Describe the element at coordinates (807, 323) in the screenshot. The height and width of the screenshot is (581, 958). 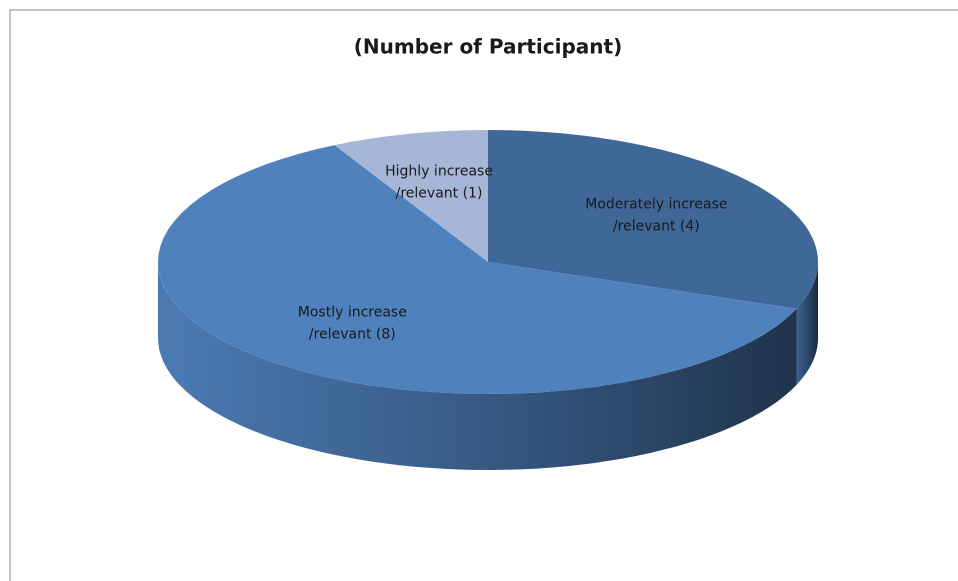
I see `side-shade` at that location.